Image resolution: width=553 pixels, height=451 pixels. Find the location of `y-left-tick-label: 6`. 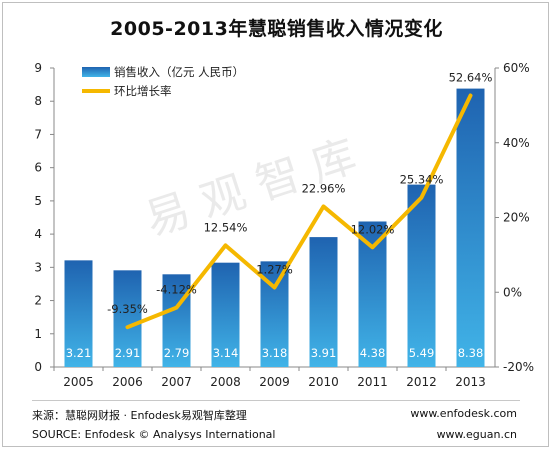

y-left-tick-label: 6 is located at coordinates (38, 168).